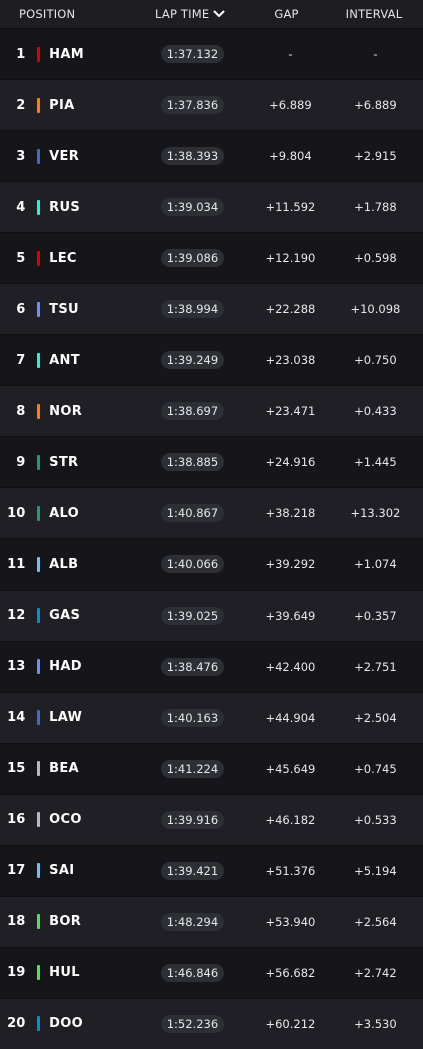 This screenshot has height=1049, width=423. I want to click on table-row: 9 STR 1:38.885 +24.916 +1.445, so click(211, 462).